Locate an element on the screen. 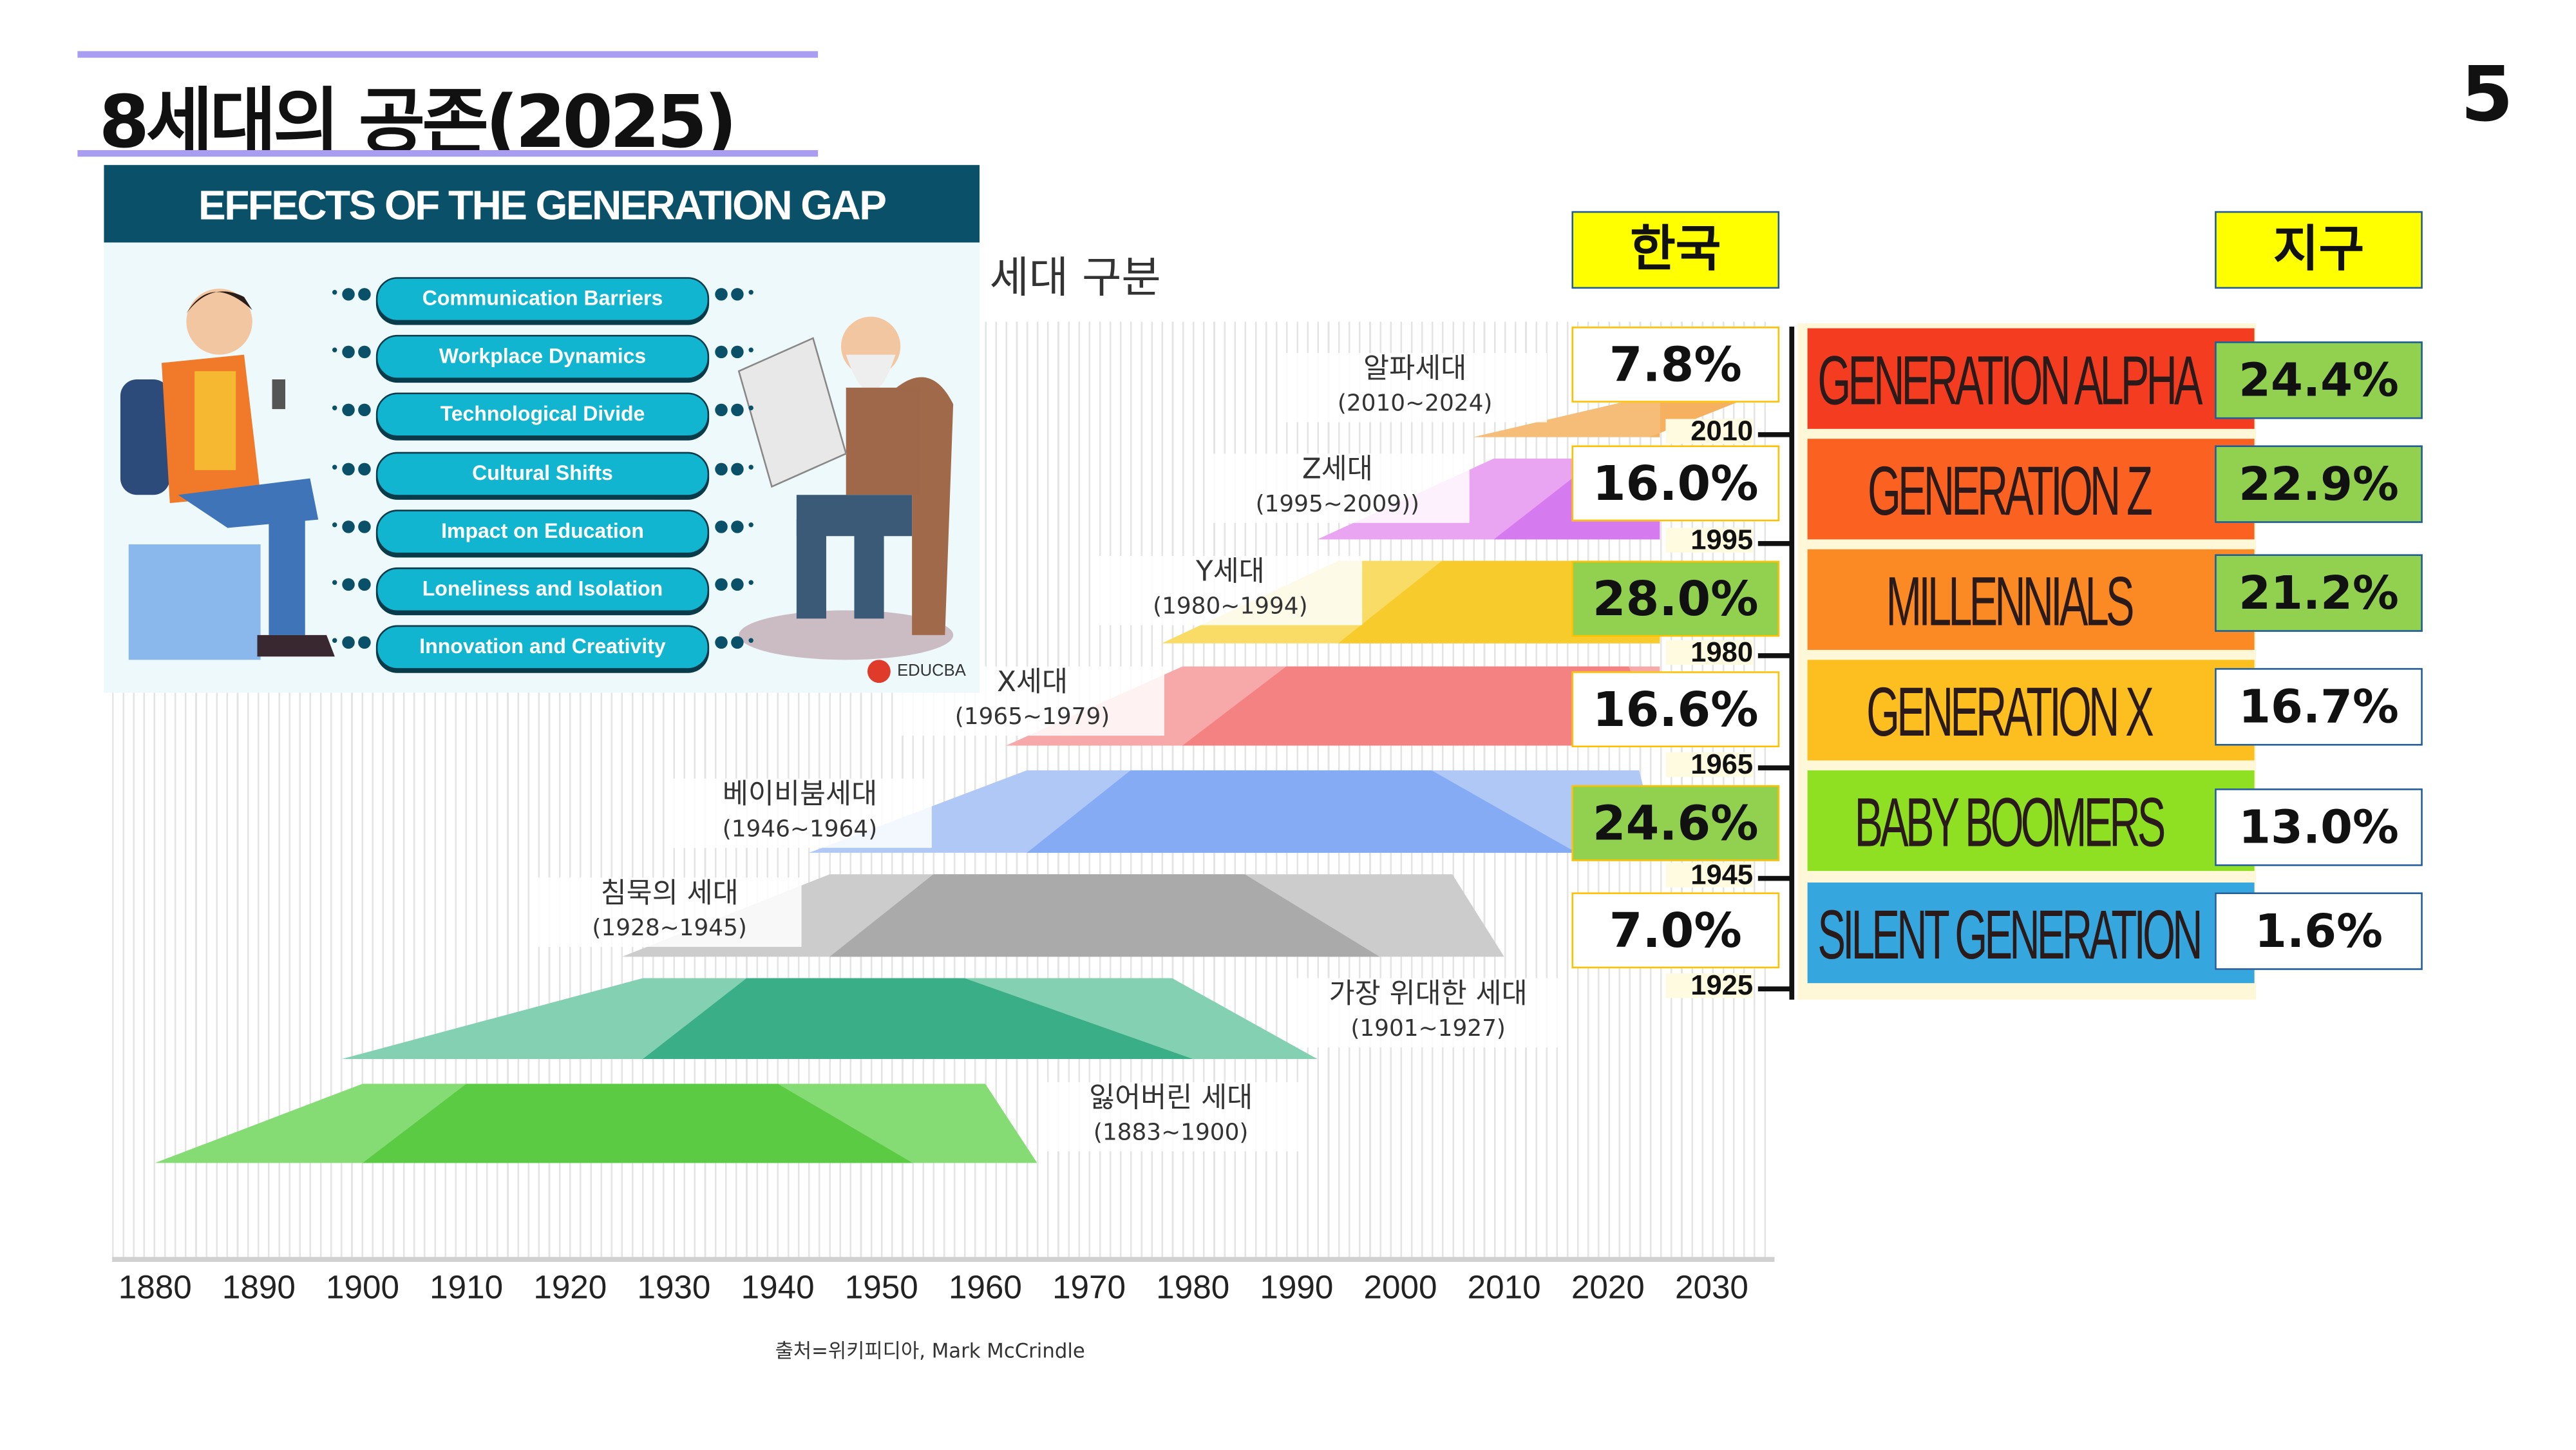  x-tick-label: 1980 is located at coordinates (1193, 1288).